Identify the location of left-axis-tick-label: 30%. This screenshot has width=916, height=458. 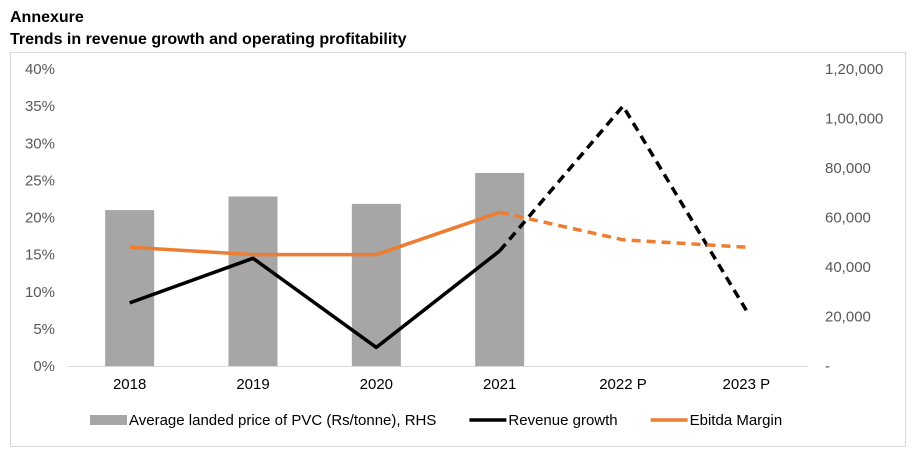
(40, 143).